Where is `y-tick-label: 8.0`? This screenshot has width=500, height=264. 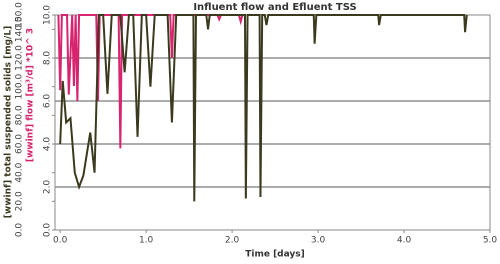 y-tick-label: 8.0 is located at coordinates (48, 58).